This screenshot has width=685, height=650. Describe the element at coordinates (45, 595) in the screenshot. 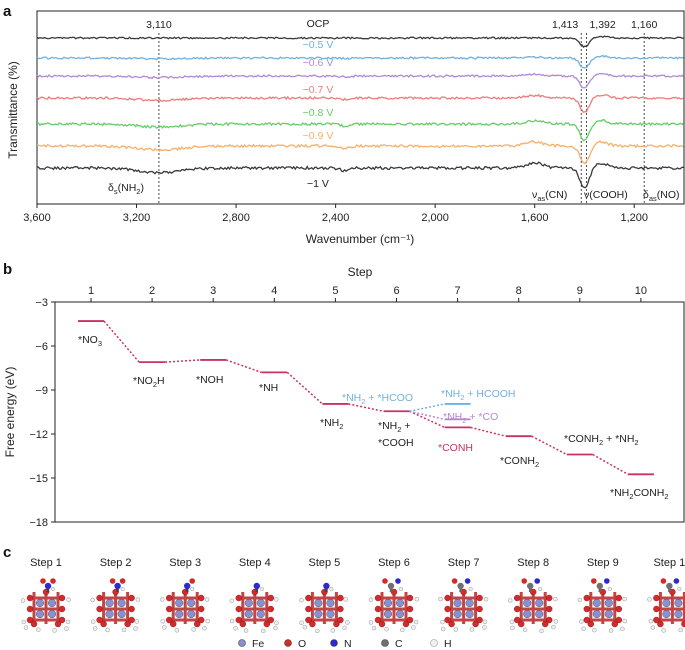

I see `structure-step: Step 1` at that location.